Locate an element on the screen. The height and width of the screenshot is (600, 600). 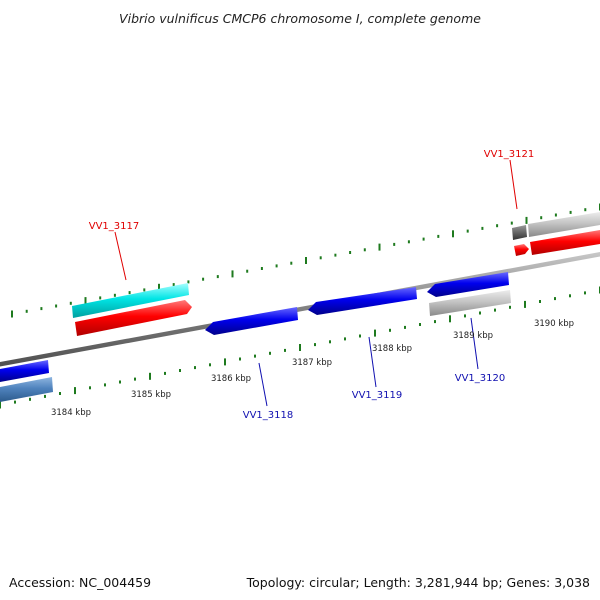
gene-grey-upper is located at coordinates (564, 224).